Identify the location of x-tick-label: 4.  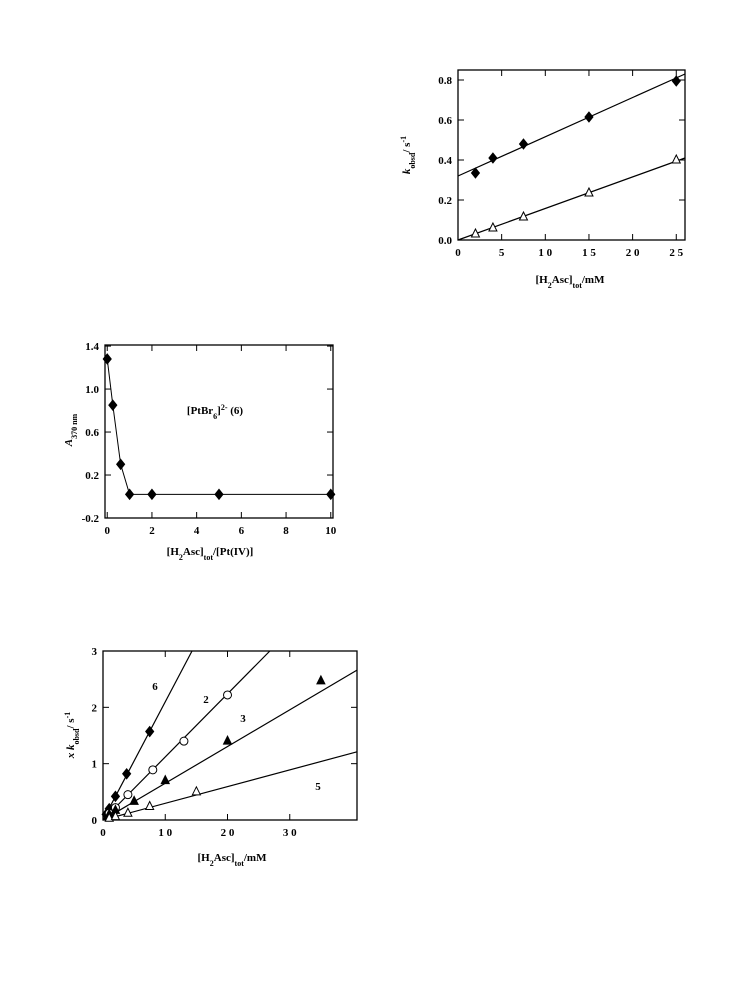
(197, 531).